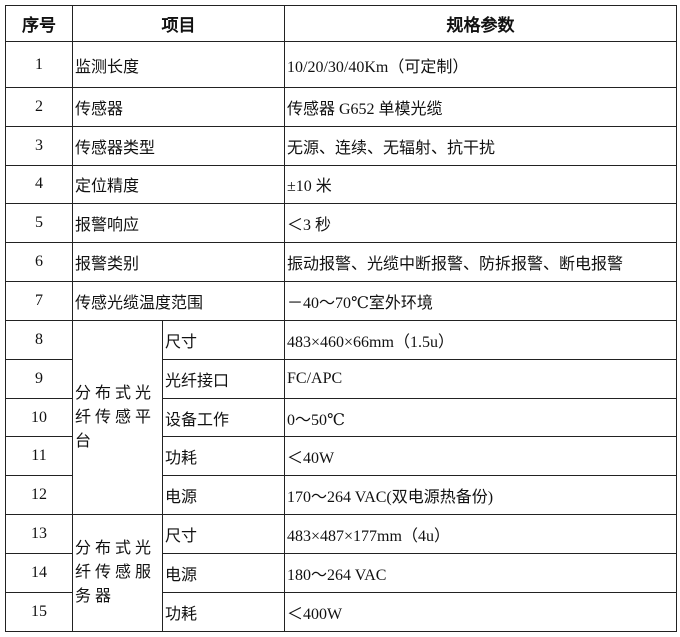 Image resolution: width=680 pixels, height=637 pixels. Describe the element at coordinates (39, 417) in the screenshot. I see `row-number: 10` at that location.